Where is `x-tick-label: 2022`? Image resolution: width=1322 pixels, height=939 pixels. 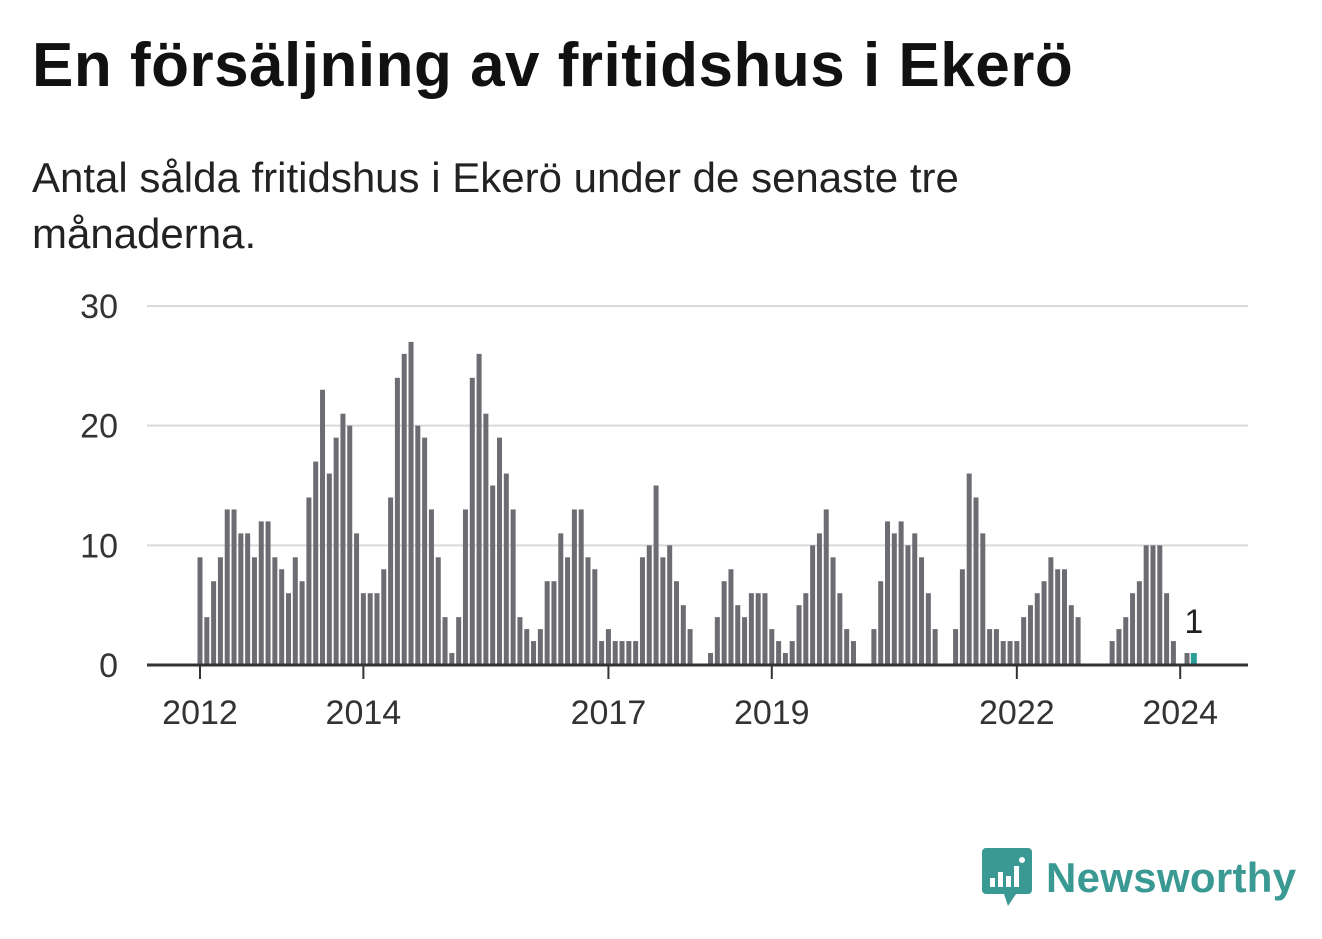
x-tick-label: 2022 is located at coordinates (1017, 713).